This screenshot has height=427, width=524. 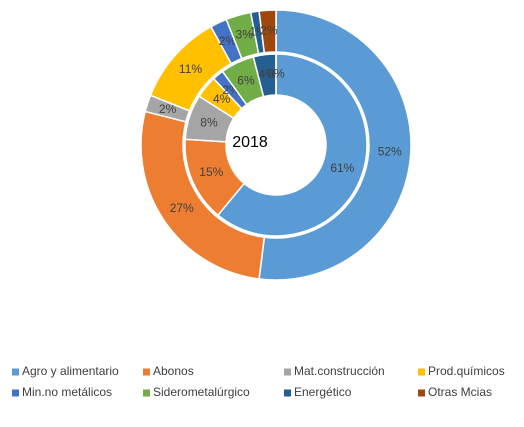 I want to click on data-label: 61%, so click(x=342, y=168).